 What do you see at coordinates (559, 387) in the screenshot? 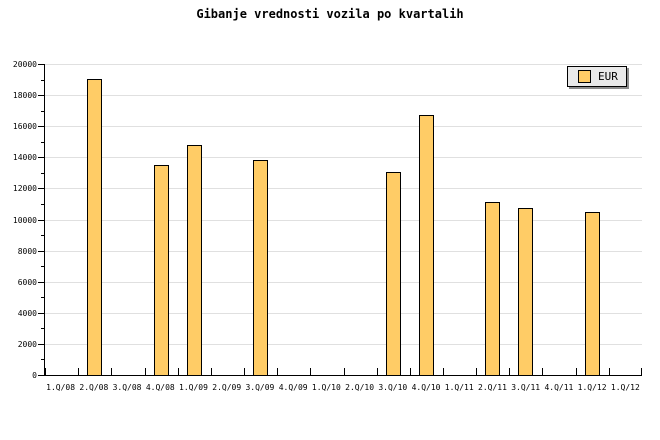
I see `x-axis-label: 4.Q/11` at bounding box center [559, 387].